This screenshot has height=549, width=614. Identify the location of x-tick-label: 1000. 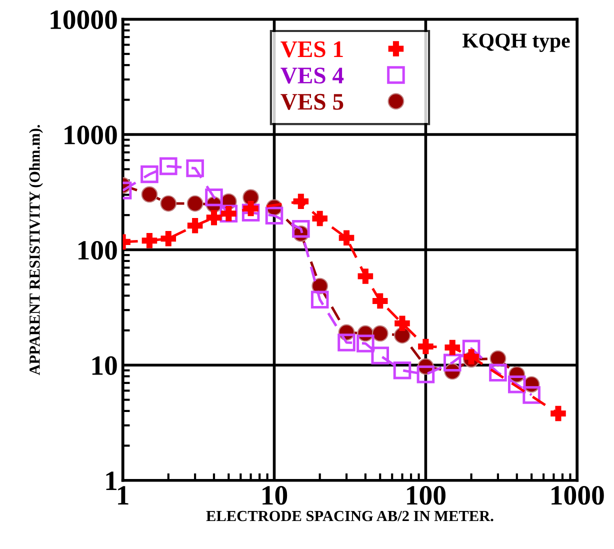
(578, 495).